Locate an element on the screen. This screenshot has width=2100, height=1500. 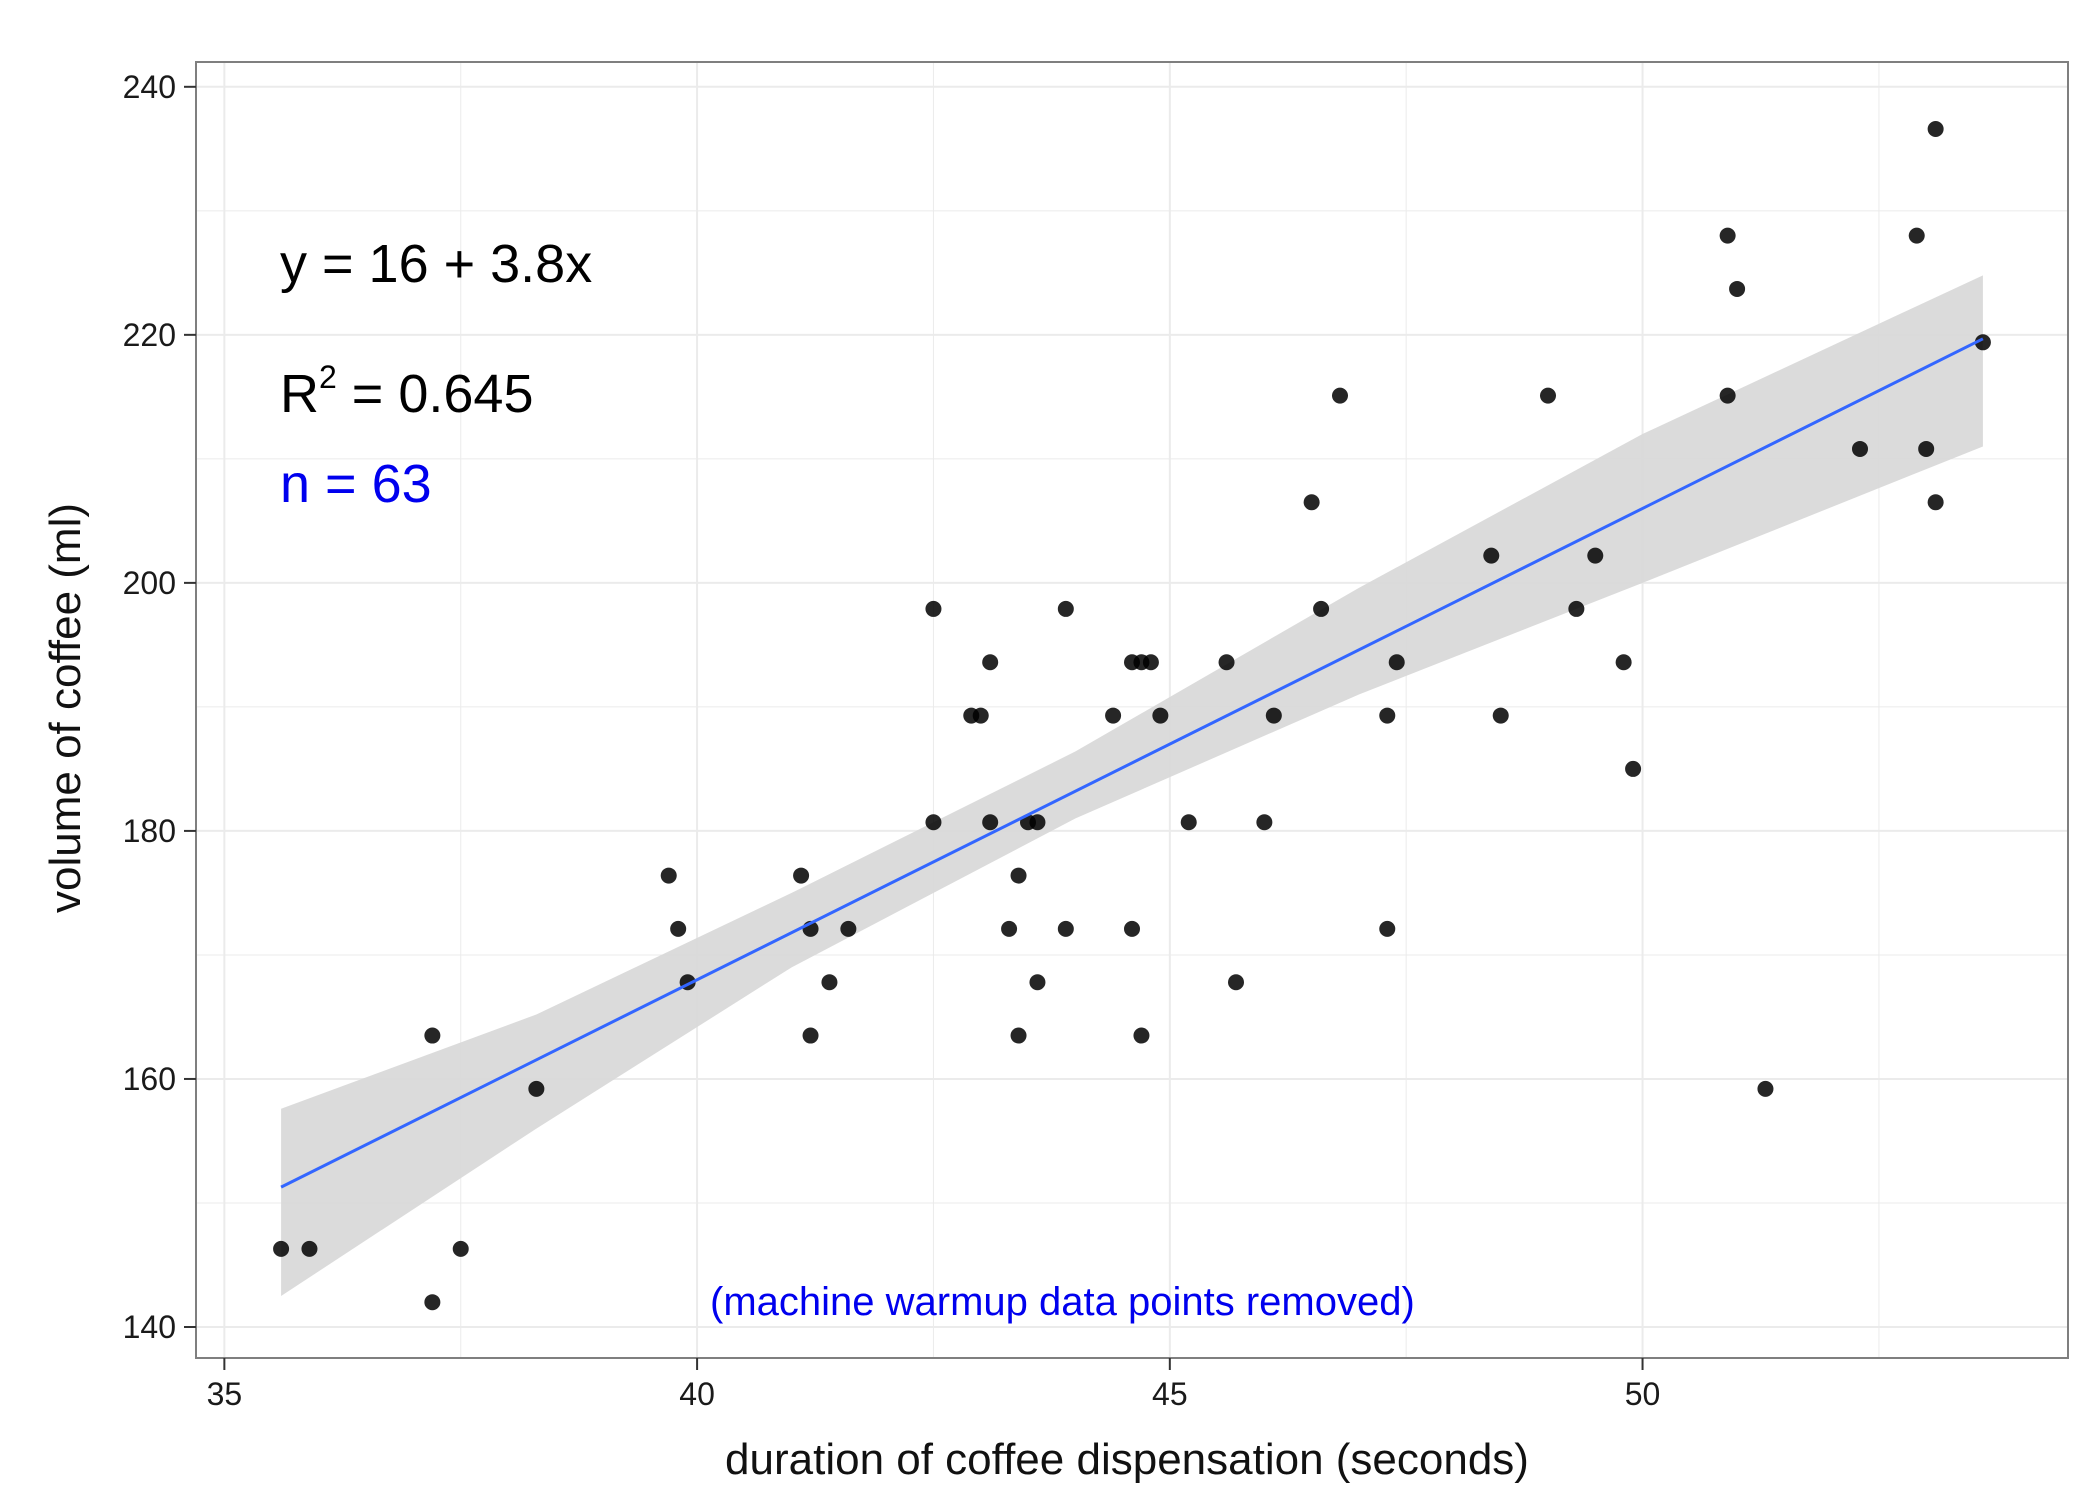
y-tick-label: 240 is located at coordinates (149, 87).